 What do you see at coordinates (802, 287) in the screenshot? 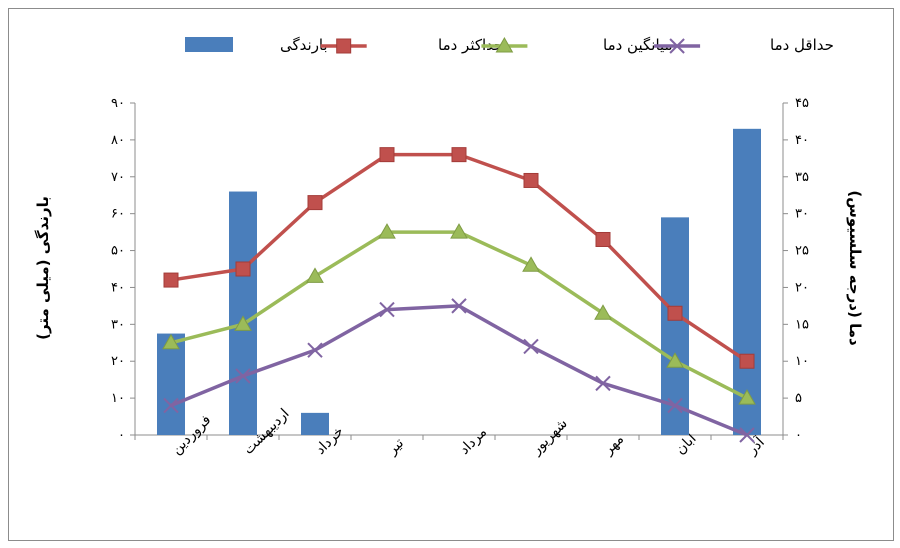
I see `right-tick-label: ۲۰` at bounding box center [802, 287].